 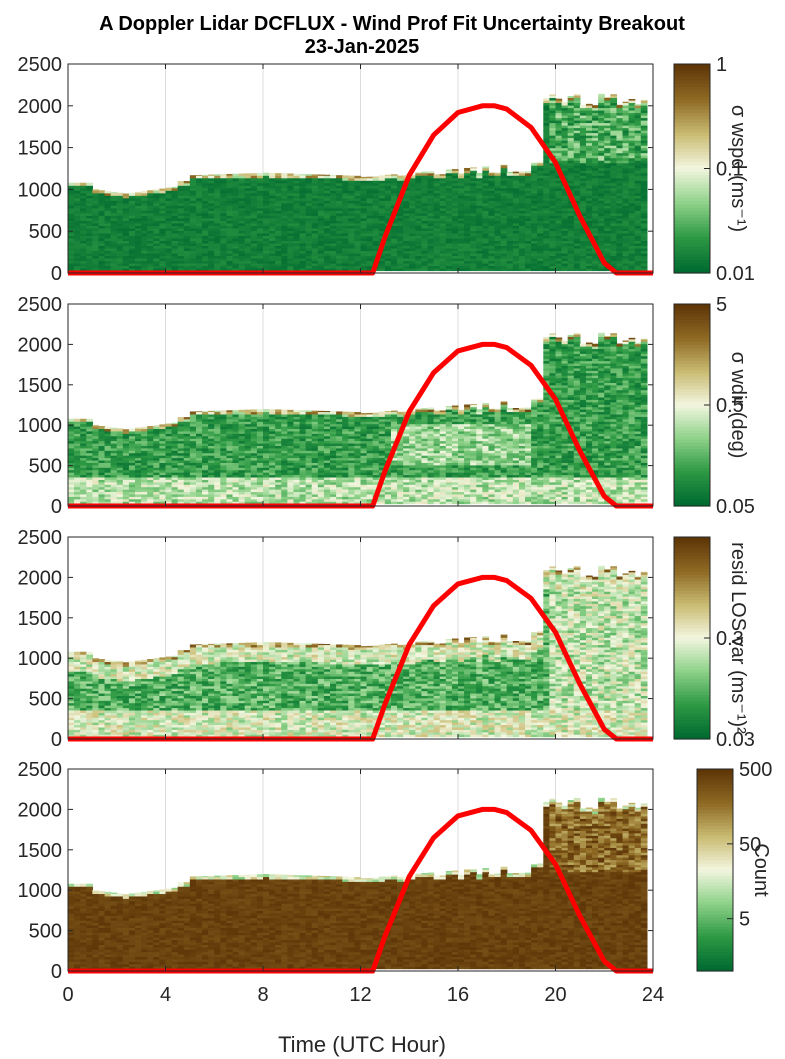 I want to click on y-tick-label: 500, so click(x=45, y=232).